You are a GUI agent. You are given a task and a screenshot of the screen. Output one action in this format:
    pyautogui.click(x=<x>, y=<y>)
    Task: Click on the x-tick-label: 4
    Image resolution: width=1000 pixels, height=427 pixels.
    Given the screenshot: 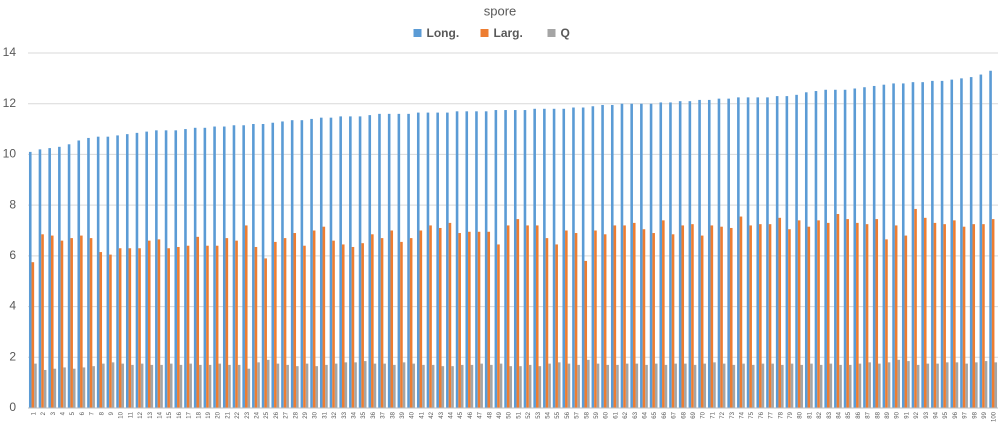 What is the action you would take?
    pyautogui.click(x=64, y=413)
    